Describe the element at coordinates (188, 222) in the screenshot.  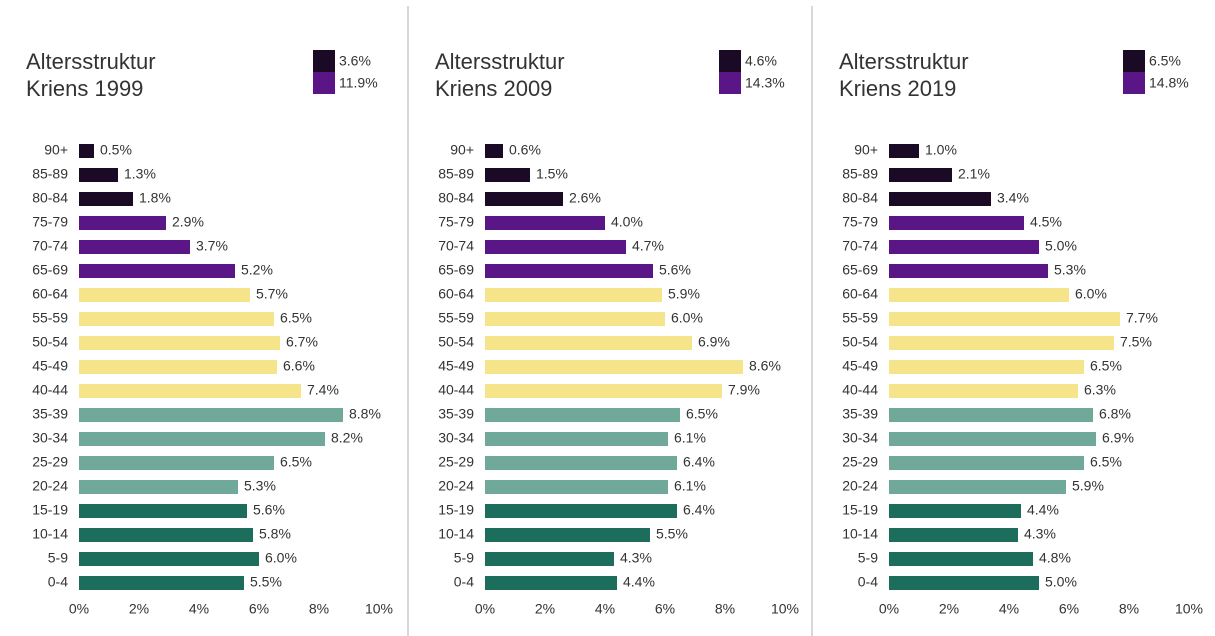
I see `value-label: 2.9%` at that location.